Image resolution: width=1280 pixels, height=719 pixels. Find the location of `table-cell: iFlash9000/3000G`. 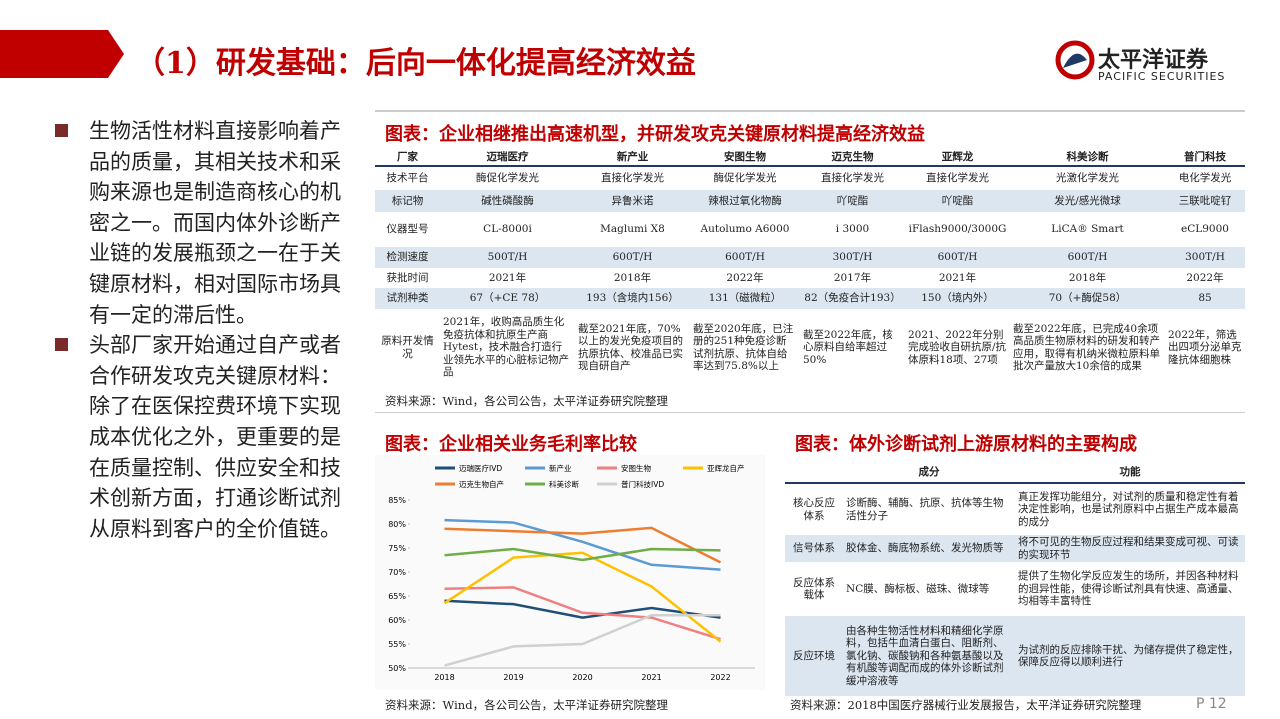

table-cell: iFlash9000/3000G is located at coordinates (957, 229).